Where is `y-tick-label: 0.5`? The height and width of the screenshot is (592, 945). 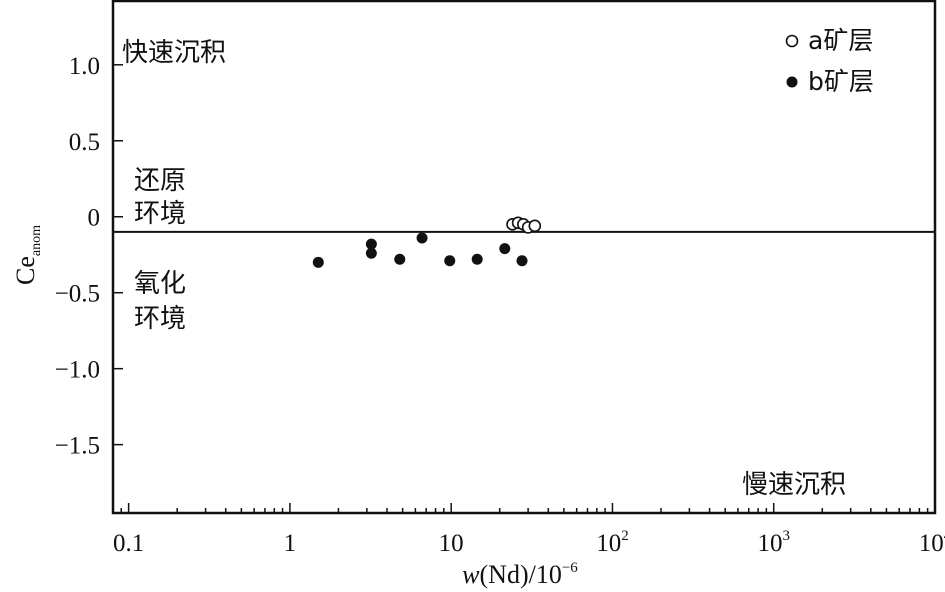
y-tick-label: 0.5 is located at coordinates (84, 142).